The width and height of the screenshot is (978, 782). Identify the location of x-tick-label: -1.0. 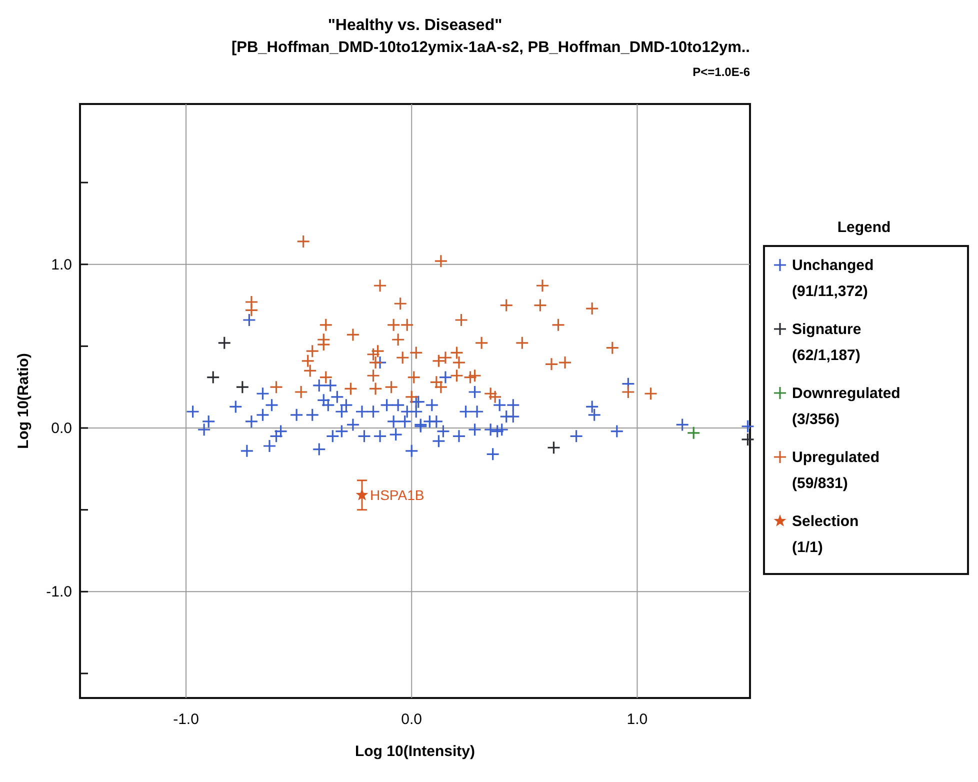
(186, 719).